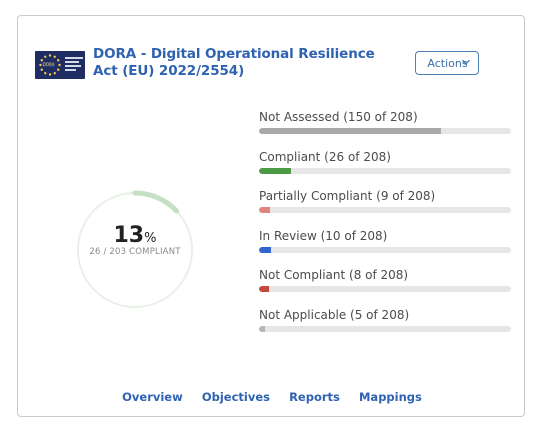 The height and width of the screenshot is (438, 548). I want to click on chevron-down-icon, so click(466, 62).